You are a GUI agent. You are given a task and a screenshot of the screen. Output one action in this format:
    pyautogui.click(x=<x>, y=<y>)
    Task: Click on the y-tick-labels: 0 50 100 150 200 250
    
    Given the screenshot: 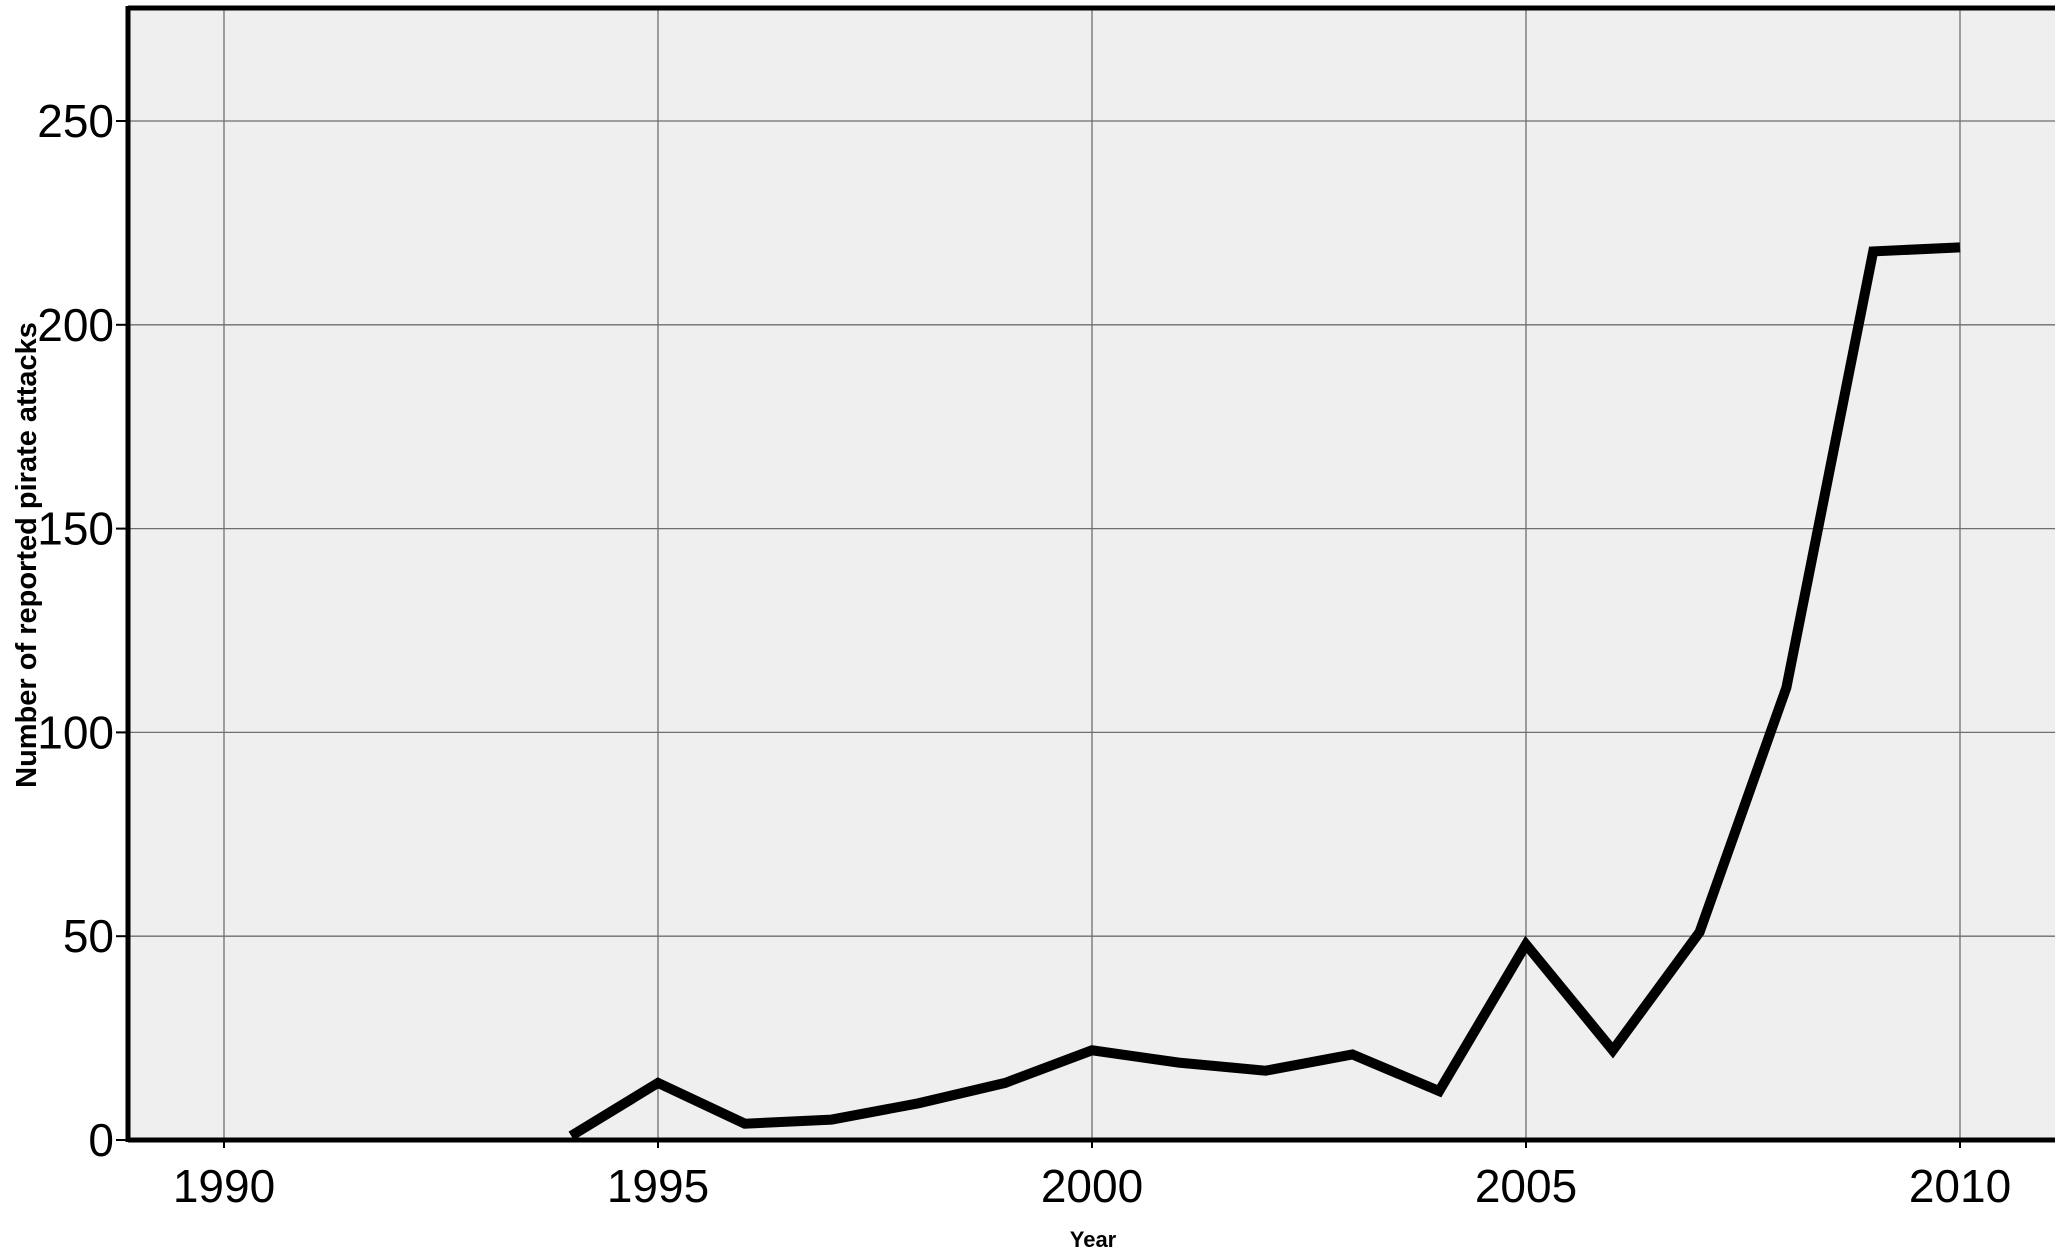 What is the action you would take?
    pyautogui.click(x=75, y=630)
    